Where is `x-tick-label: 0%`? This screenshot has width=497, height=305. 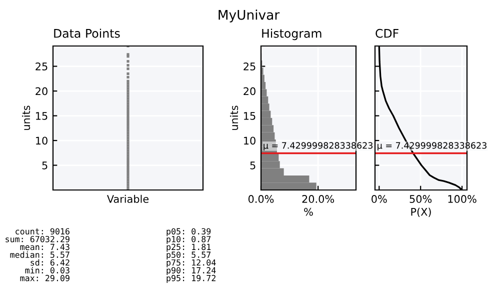 x-tick-label: 0% is located at coordinates (379, 199).